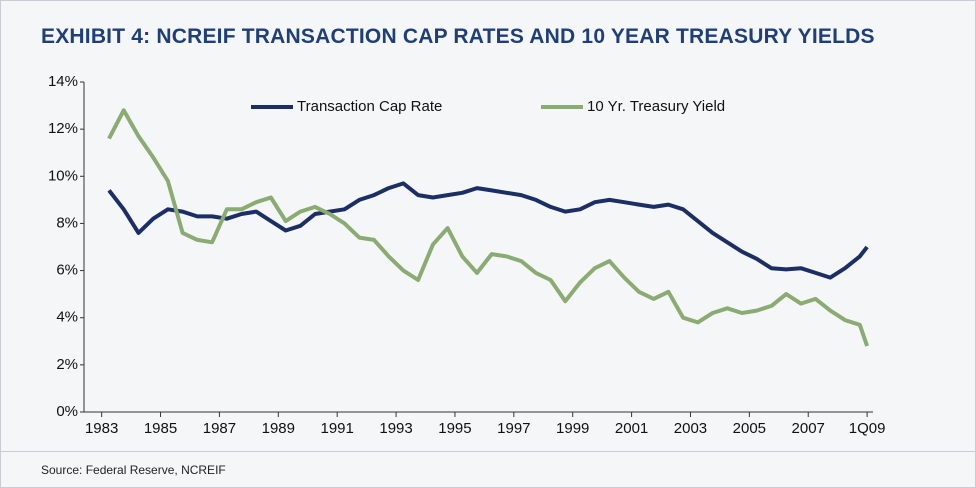  I want to click on legend-label: Transaction Cap Rate, so click(369, 106).